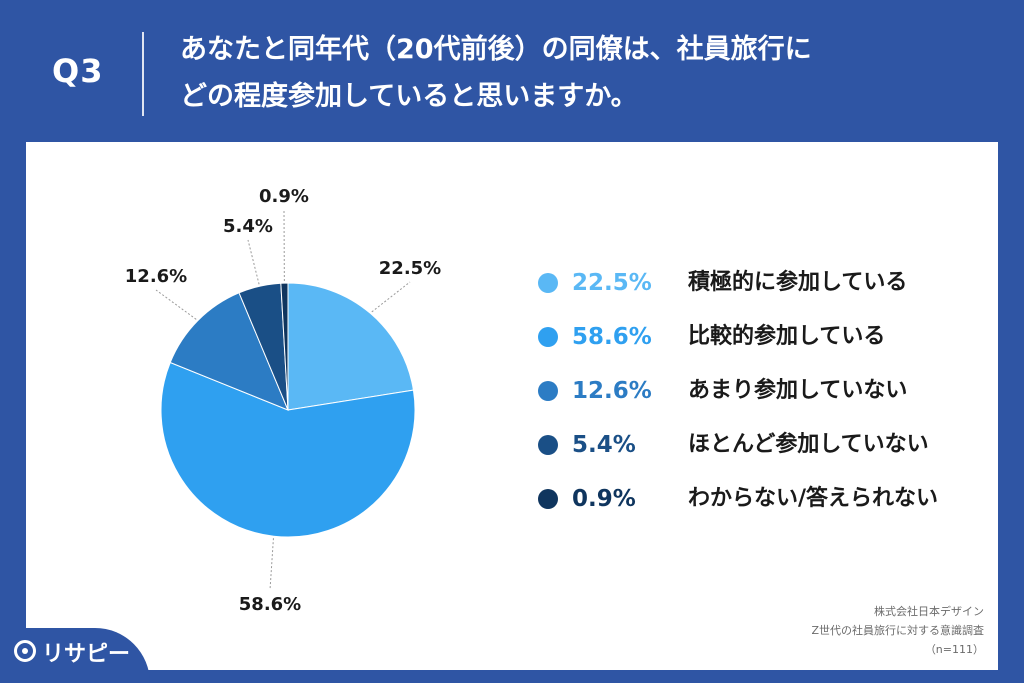 The height and width of the screenshot is (683, 1024). Describe the element at coordinates (612, 337) in the screenshot. I see `legend-value: 58.6%` at that location.